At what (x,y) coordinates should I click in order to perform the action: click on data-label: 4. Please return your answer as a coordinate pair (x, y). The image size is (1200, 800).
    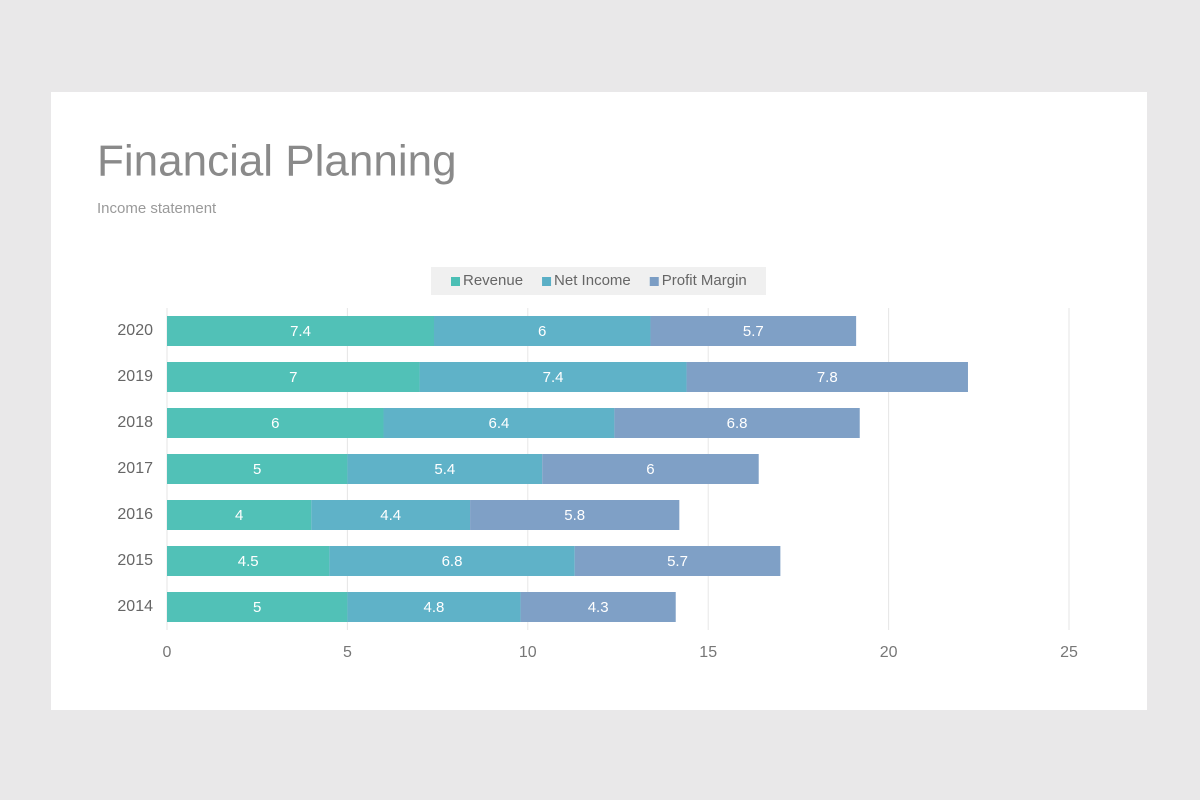
    Looking at the image, I should click on (239, 515).